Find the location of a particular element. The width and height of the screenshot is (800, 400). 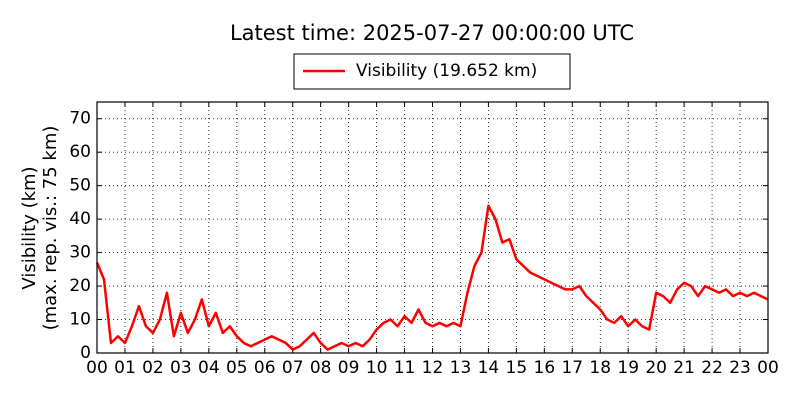

y-tick-label: 50 is located at coordinates (80, 186).